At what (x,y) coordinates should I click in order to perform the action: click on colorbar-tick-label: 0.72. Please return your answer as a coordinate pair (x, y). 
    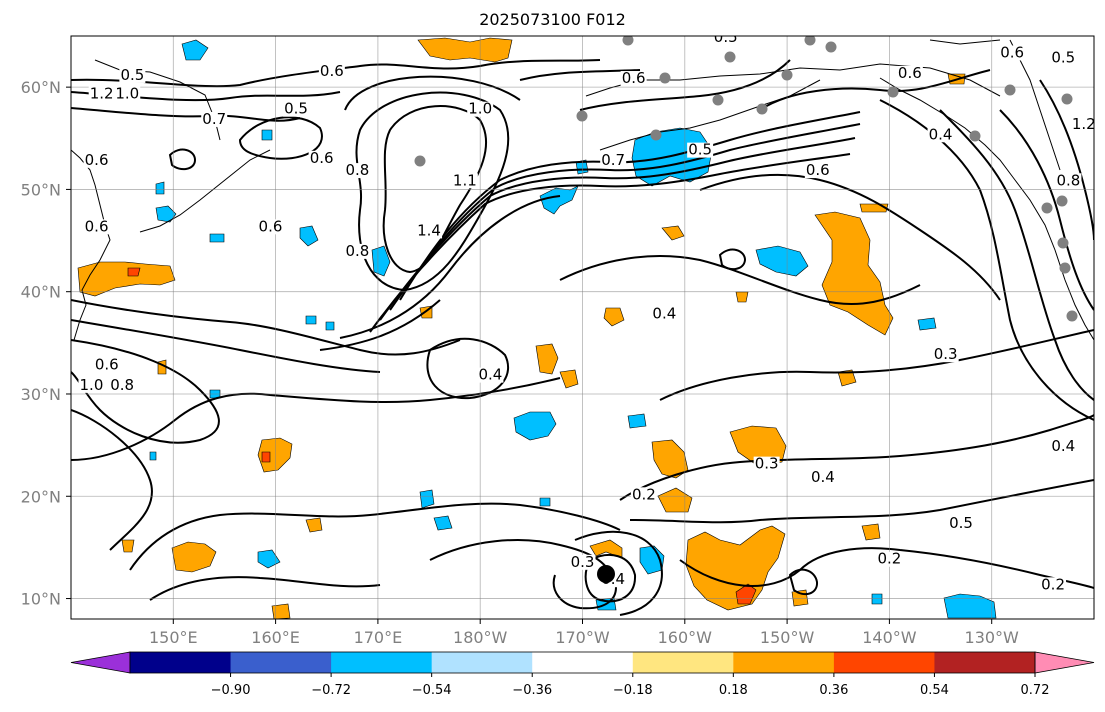
    Looking at the image, I should click on (1035, 690).